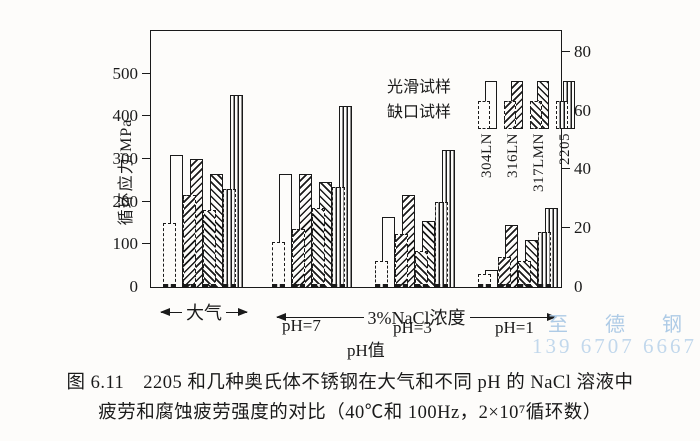 The width and height of the screenshot is (700, 441). Describe the element at coordinates (125, 158) in the screenshot. I see `y-tick-label-300: 300` at that location.